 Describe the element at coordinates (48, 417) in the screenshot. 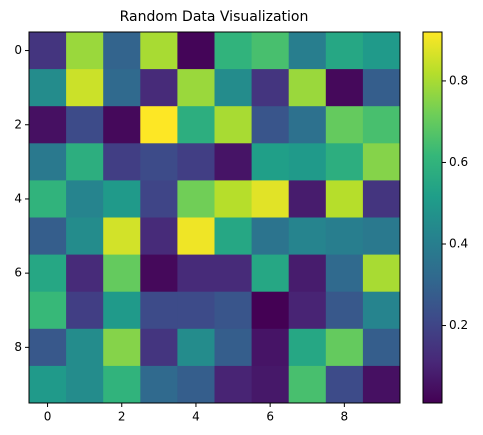

I see `x-tick-label: 0` at that location.